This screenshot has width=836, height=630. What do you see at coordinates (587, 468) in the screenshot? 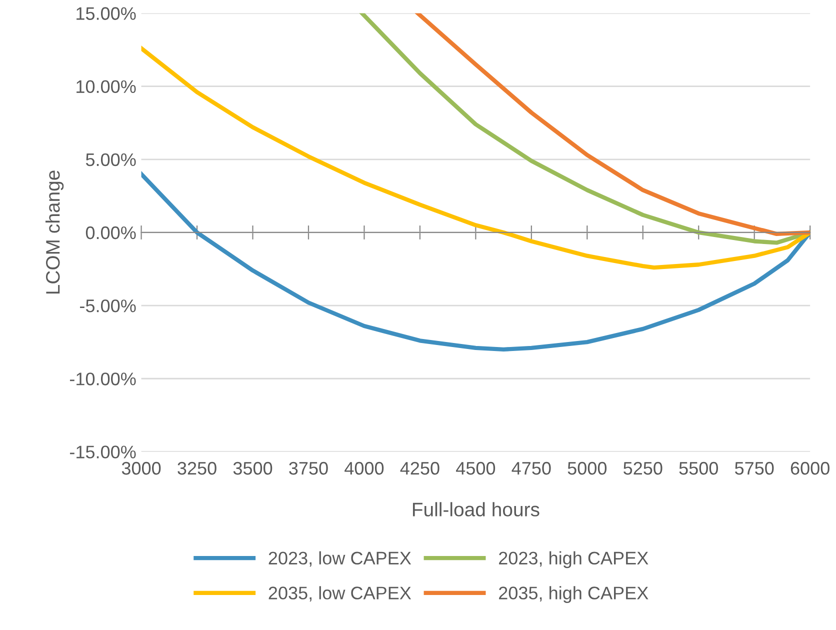
I see `x-tick-label: 5000` at bounding box center [587, 468].